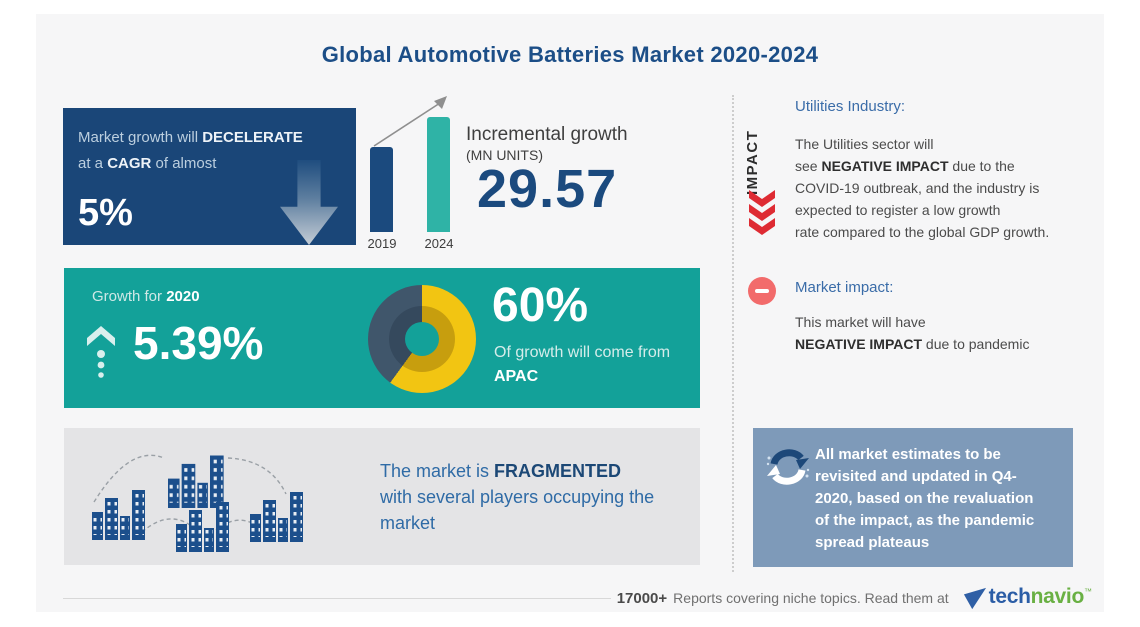 This screenshot has height=627, width=1140. I want to click on bar-2024, so click(438, 174).